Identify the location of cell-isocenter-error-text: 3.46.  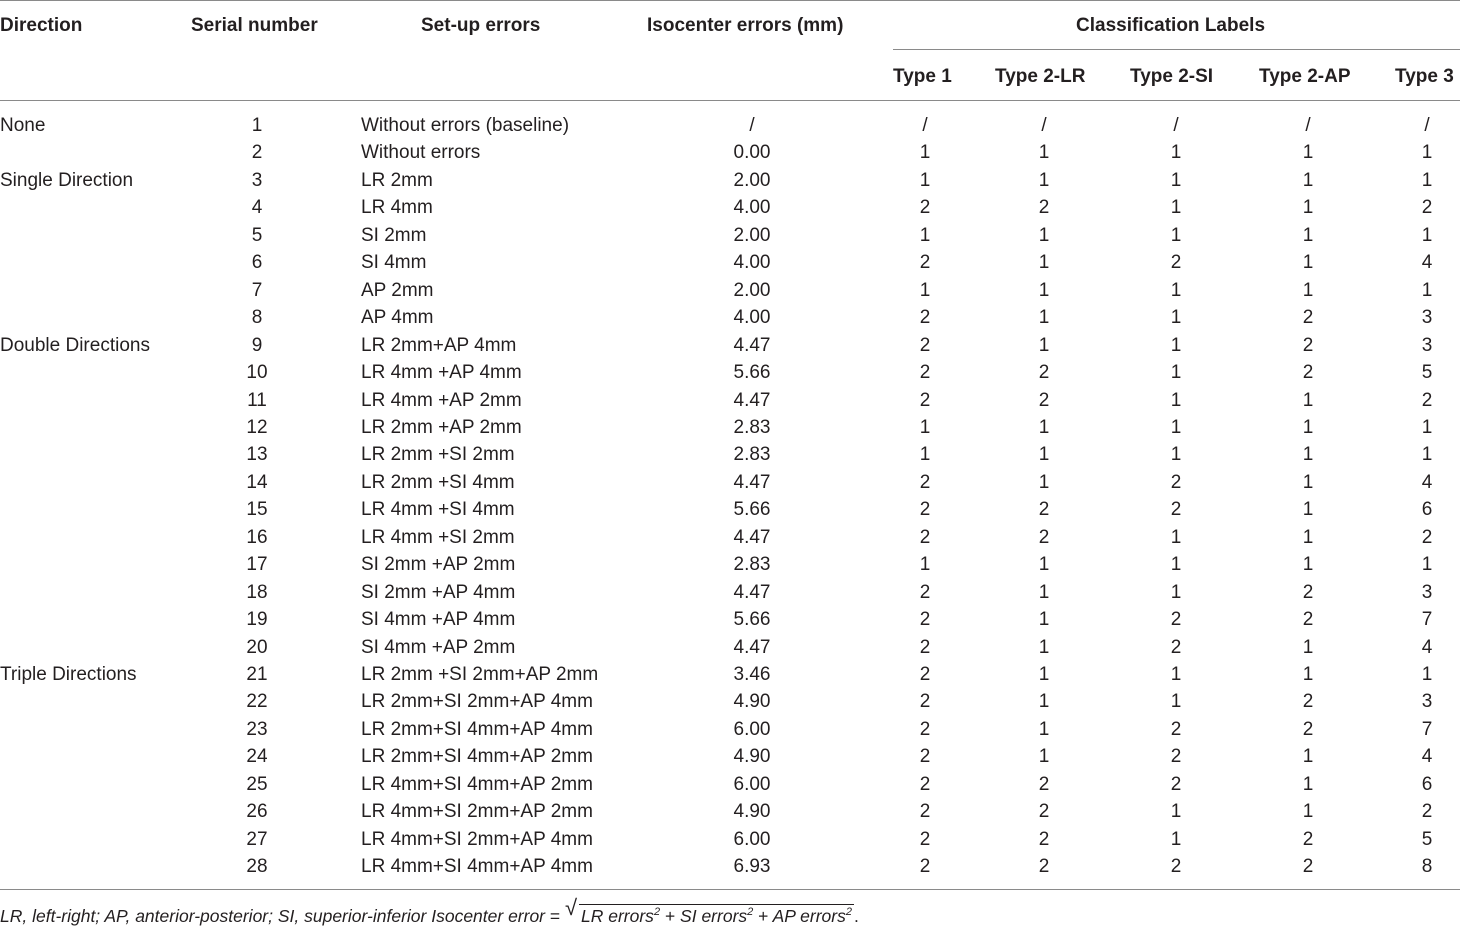
(752, 674).